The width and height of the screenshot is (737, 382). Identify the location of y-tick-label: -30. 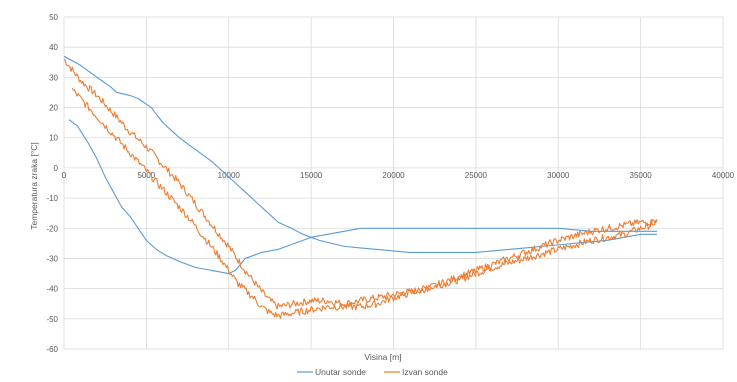
(52, 258).